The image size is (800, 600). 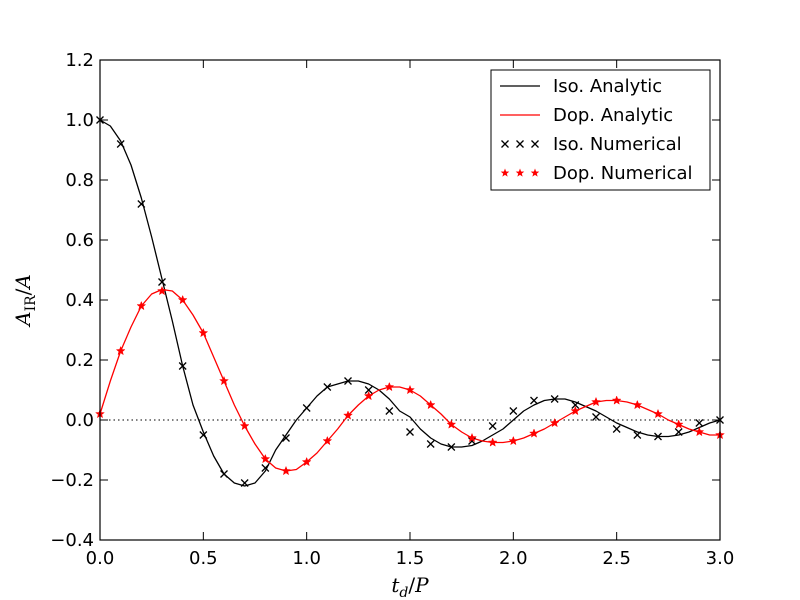 What do you see at coordinates (306, 558) in the screenshot?
I see `x-tick-label: 1.0` at bounding box center [306, 558].